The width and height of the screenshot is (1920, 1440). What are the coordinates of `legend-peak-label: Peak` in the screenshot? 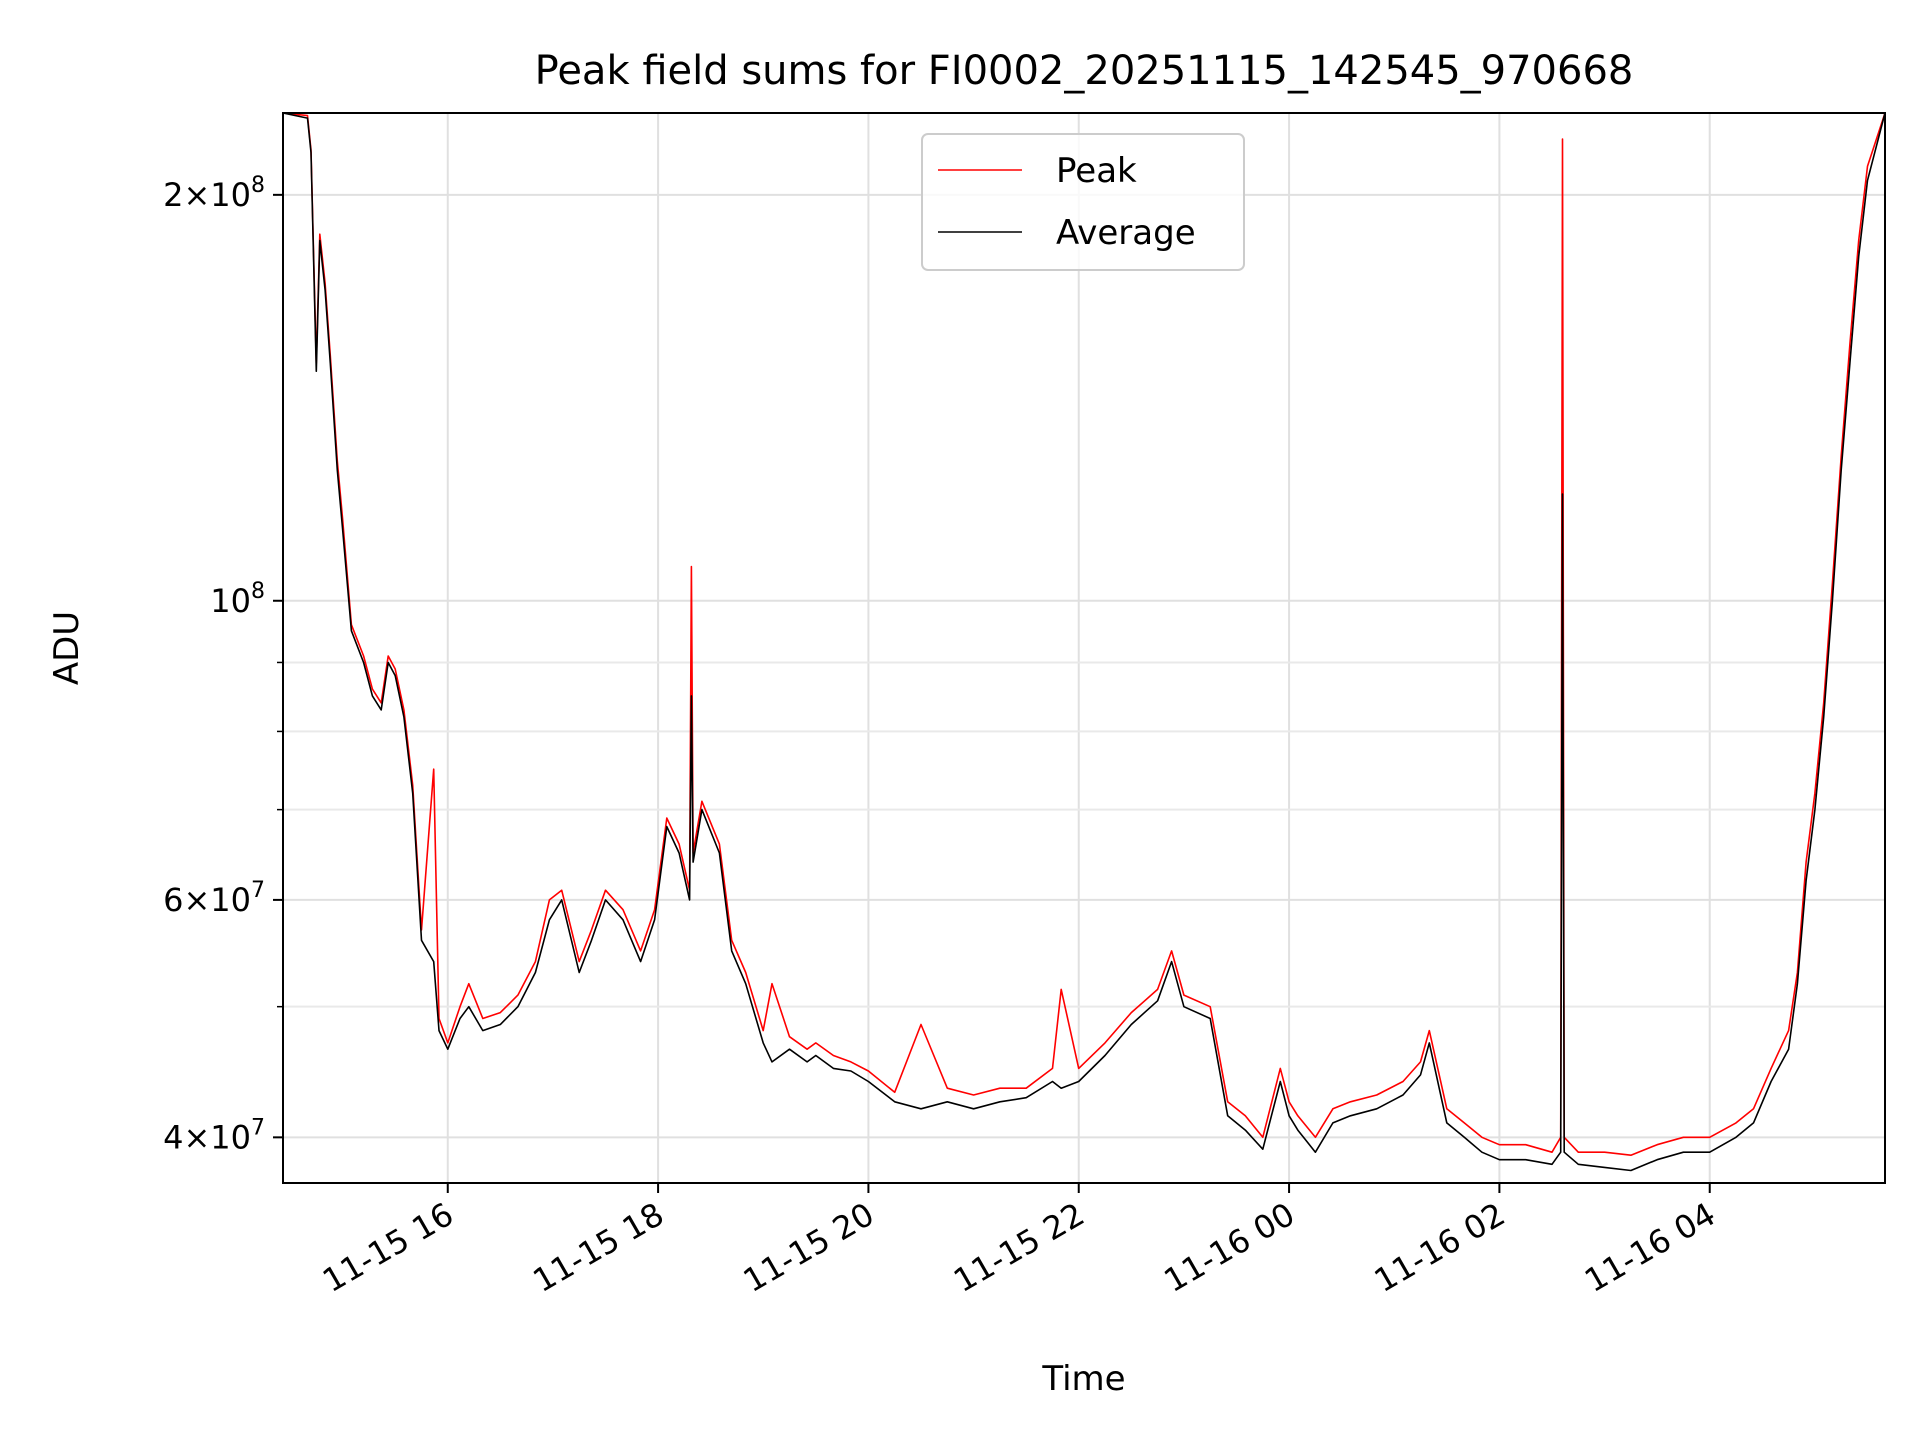 It's located at (1096, 171).